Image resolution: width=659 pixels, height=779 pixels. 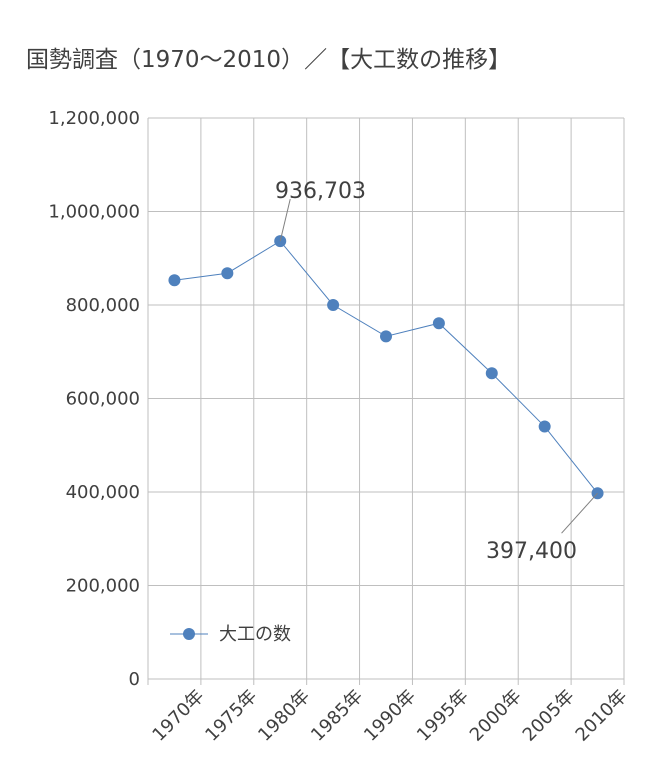 What do you see at coordinates (103, 586) in the screenshot?
I see `y-tick-label: 200,000` at bounding box center [103, 586].